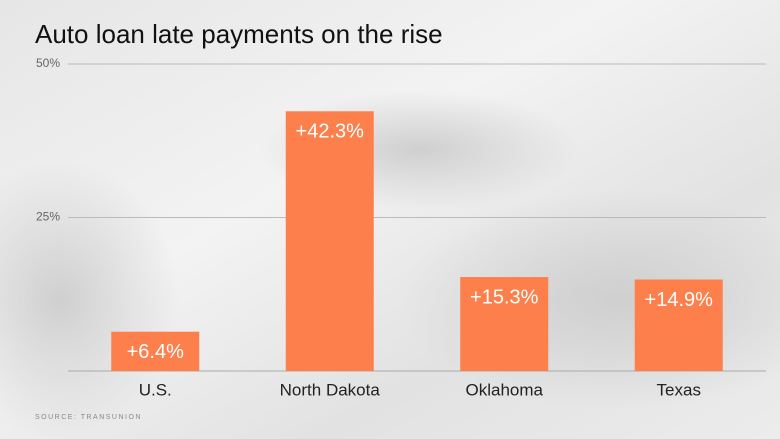 This screenshot has height=439, width=780. What do you see at coordinates (679, 389) in the screenshot?
I see `x-tick-label: Texas` at bounding box center [679, 389].